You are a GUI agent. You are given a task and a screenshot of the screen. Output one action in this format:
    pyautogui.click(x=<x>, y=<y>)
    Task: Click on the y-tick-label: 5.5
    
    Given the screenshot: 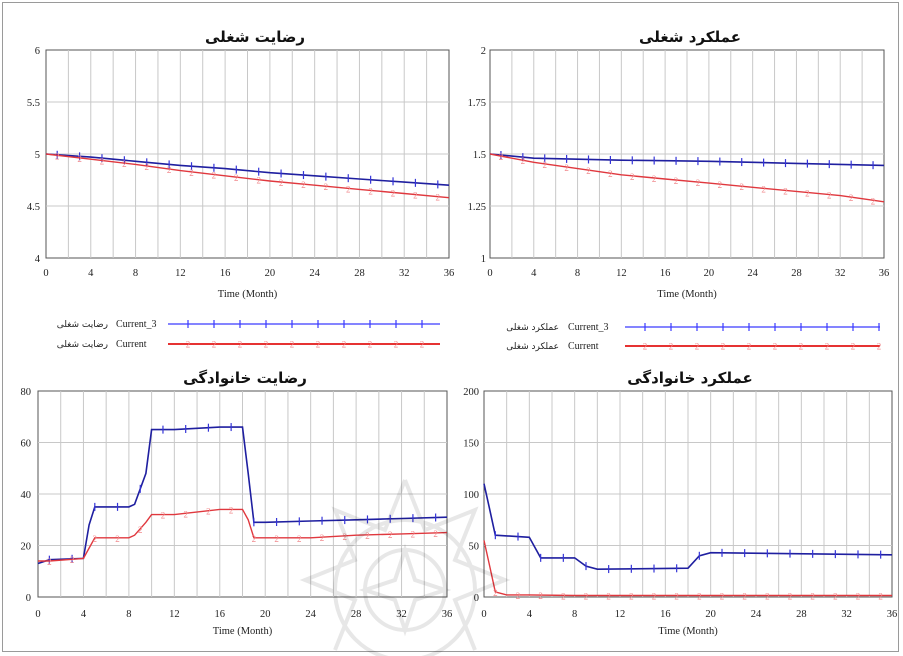 What is the action you would take?
    pyautogui.click(x=33, y=103)
    